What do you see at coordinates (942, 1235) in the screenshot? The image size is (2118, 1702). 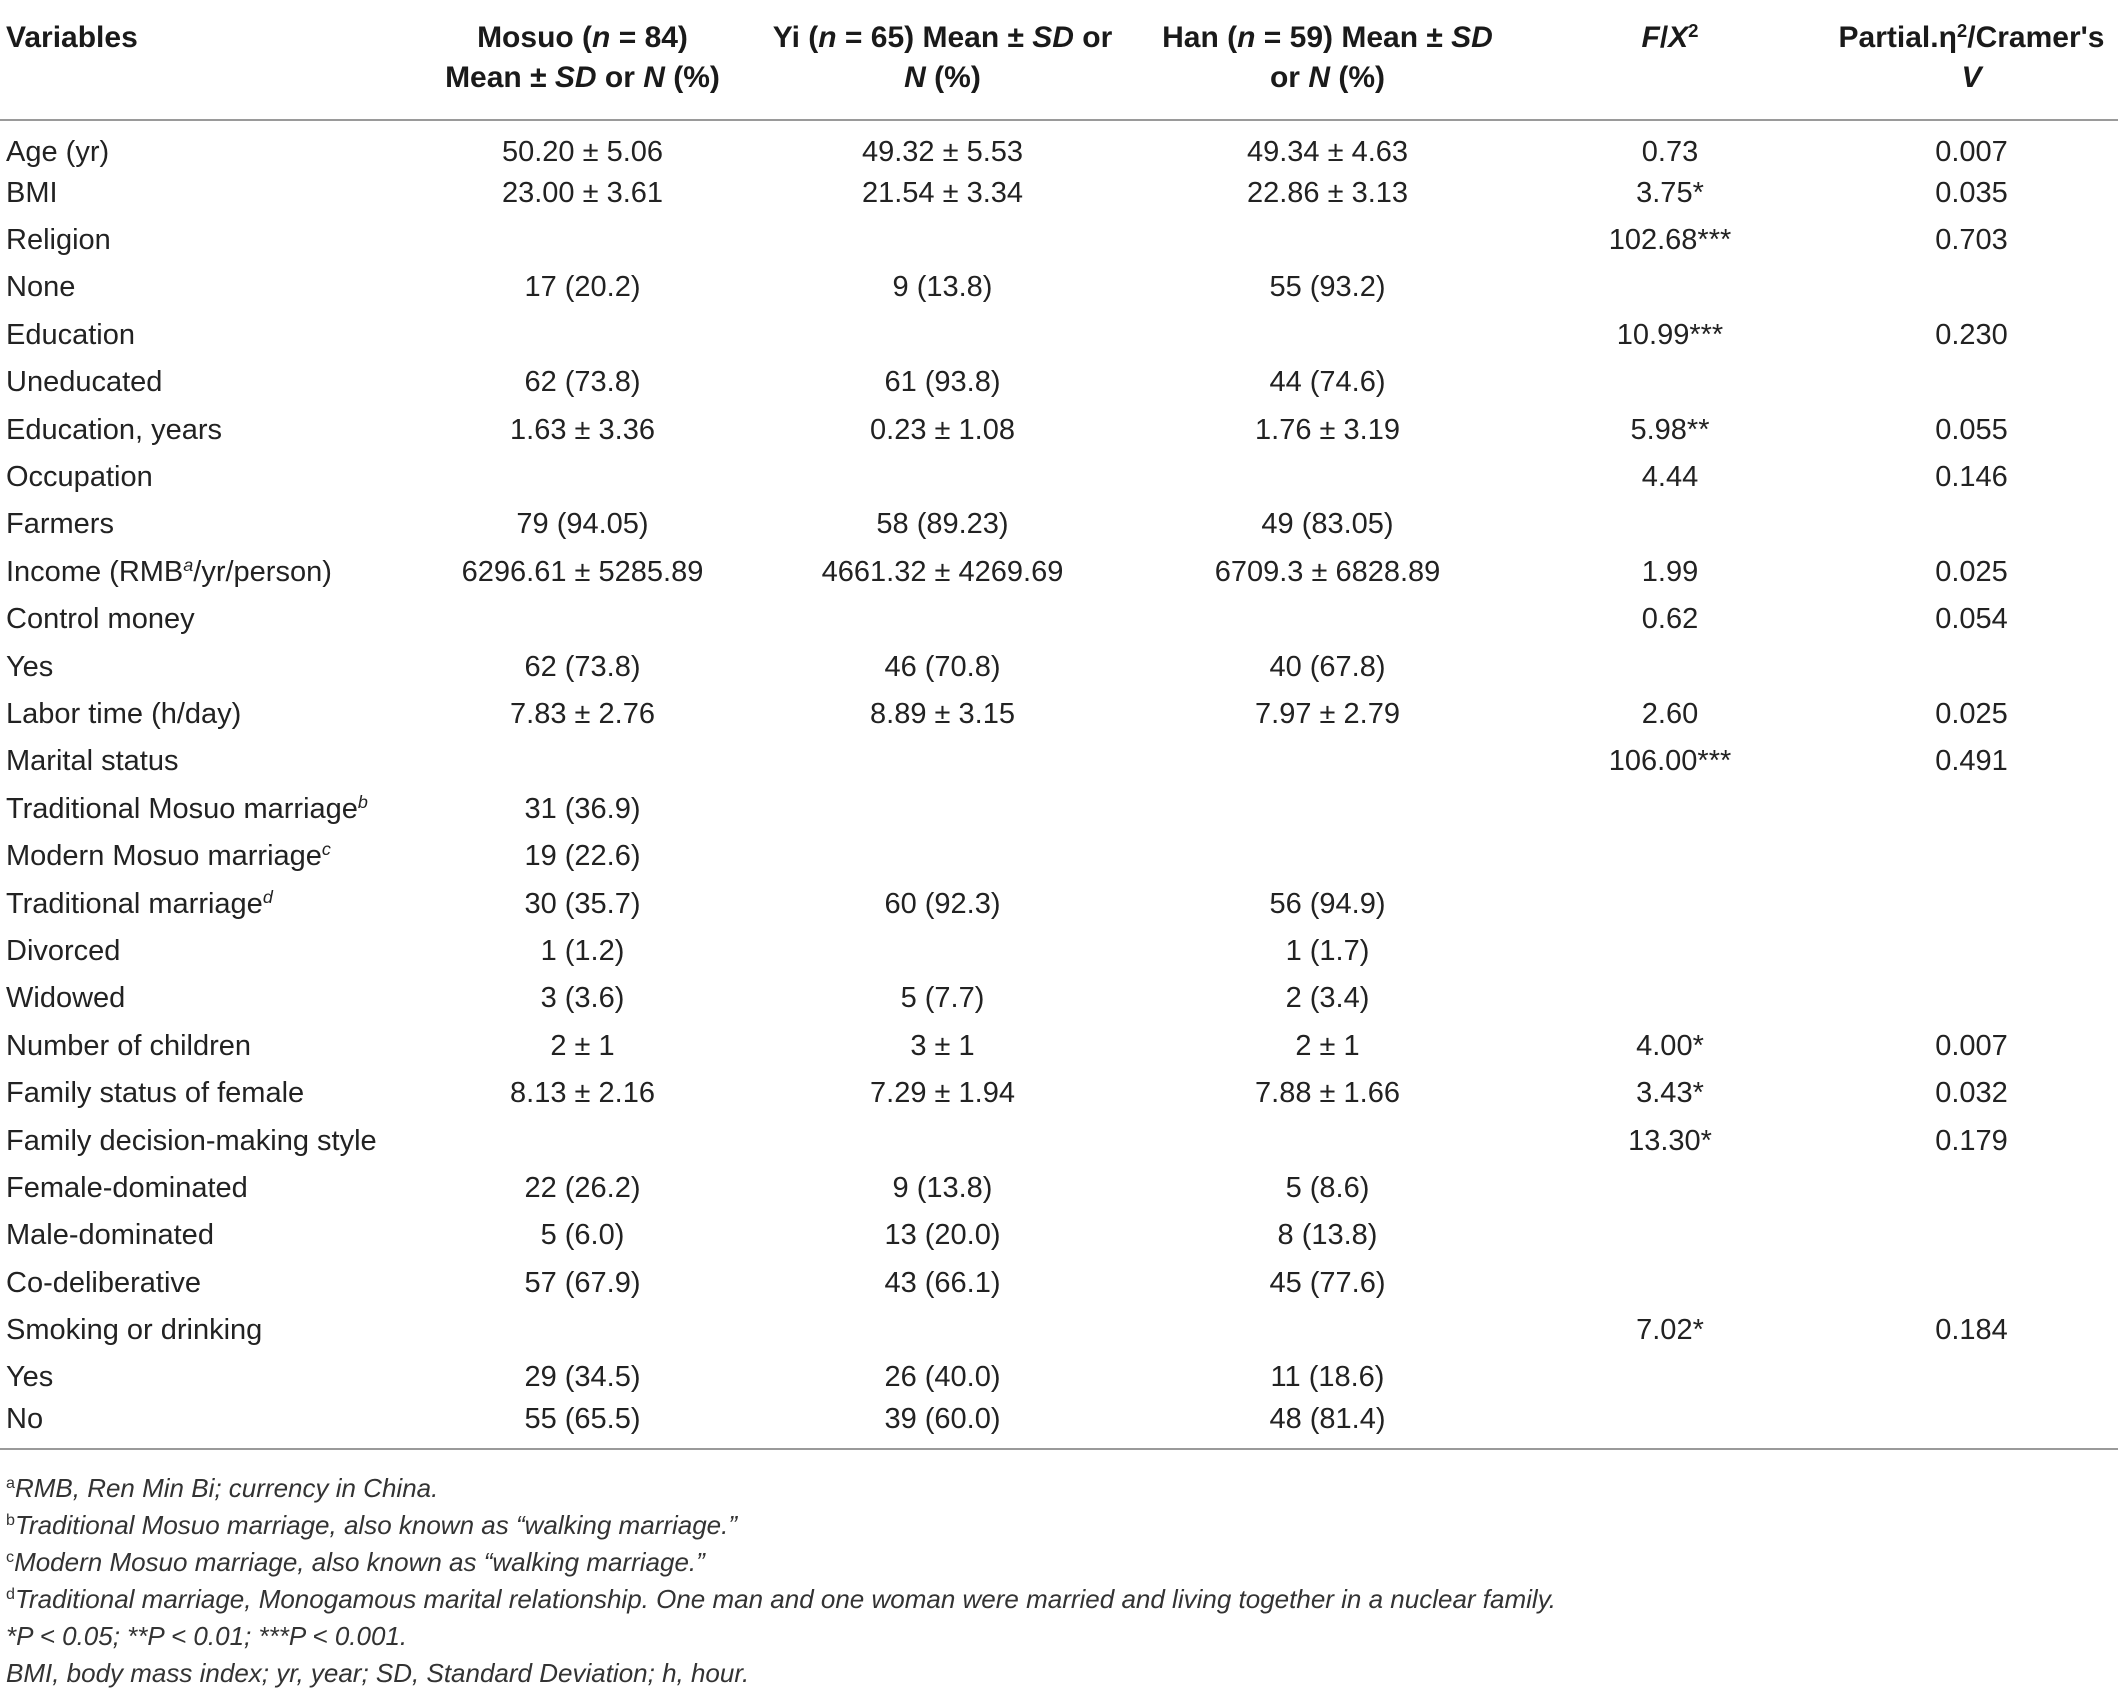 I see `cell-yi: 13 (20.0)` at bounding box center [942, 1235].